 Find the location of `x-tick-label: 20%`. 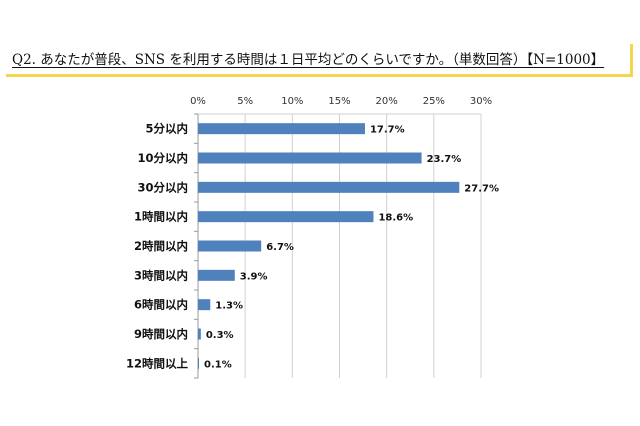

x-tick-label: 20% is located at coordinates (387, 101).